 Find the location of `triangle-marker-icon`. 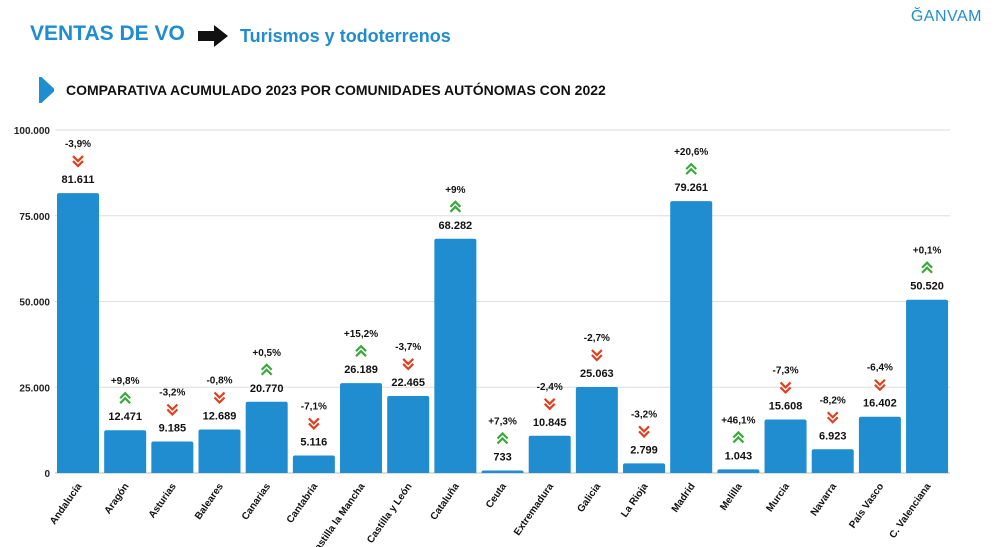

triangle-marker-icon is located at coordinates (46, 90).